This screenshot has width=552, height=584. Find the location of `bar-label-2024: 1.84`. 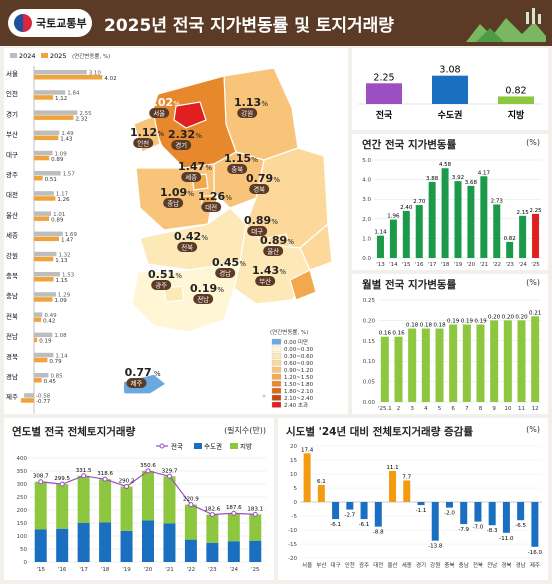

bar-label-2024: 1.84 is located at coordinates (73, 94).